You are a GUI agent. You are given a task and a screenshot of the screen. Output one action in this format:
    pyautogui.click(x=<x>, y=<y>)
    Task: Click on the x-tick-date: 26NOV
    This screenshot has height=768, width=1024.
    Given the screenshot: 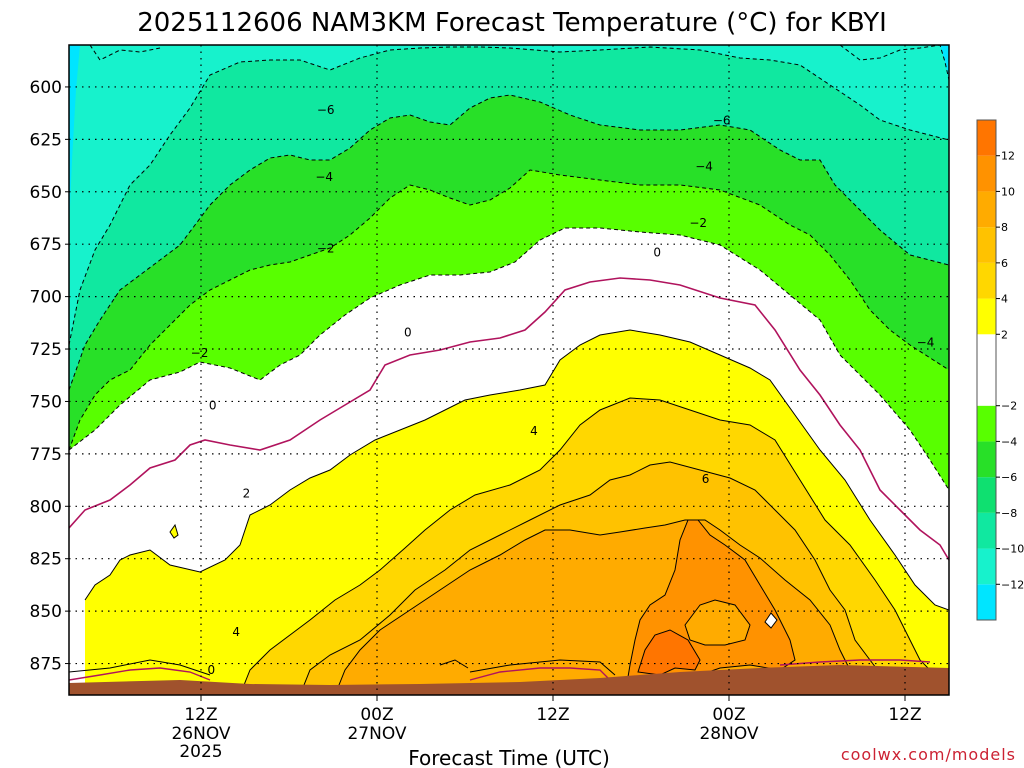 What is the action you would take?
    pyautogui.click(x=200, y=734)
    